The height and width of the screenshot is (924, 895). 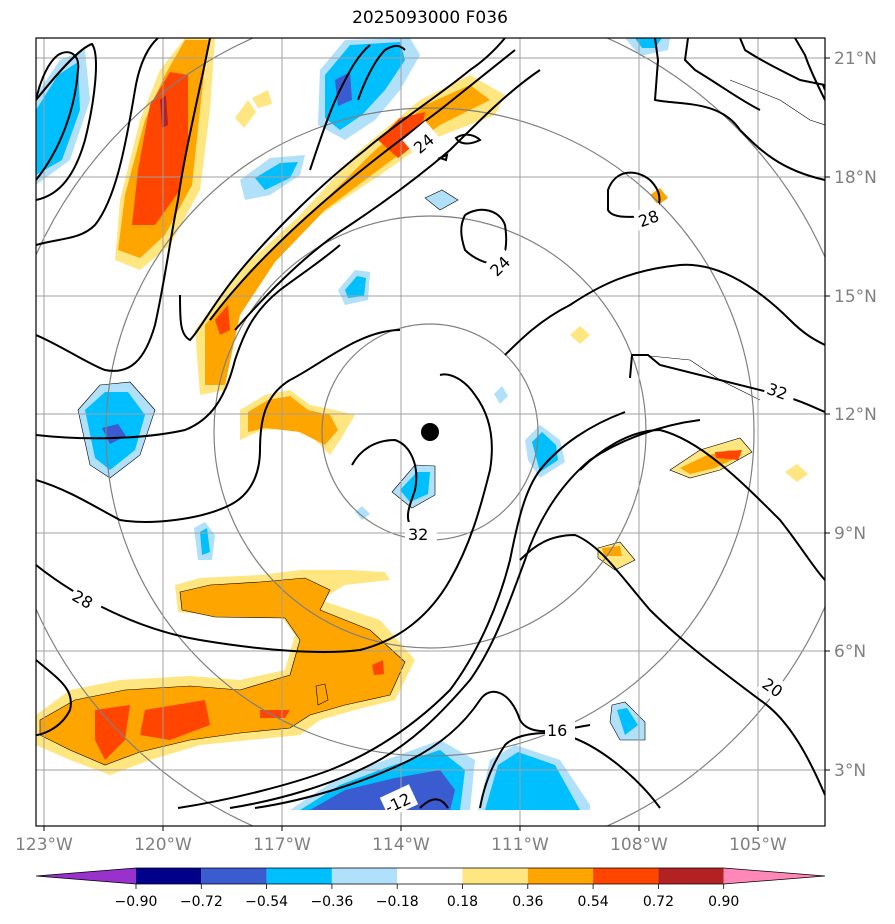 I want to click on colorbar-tick: 0.36, so click(x=527, y=902).